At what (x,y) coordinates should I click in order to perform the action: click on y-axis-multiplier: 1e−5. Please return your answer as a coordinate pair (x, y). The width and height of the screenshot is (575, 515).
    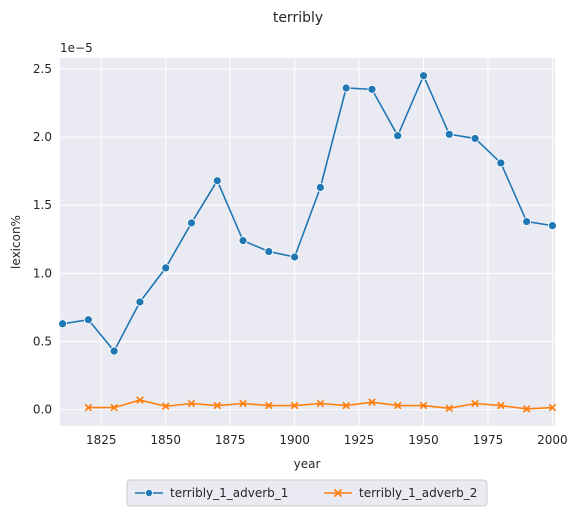
    Looking at the image, I should click on (76, 48).